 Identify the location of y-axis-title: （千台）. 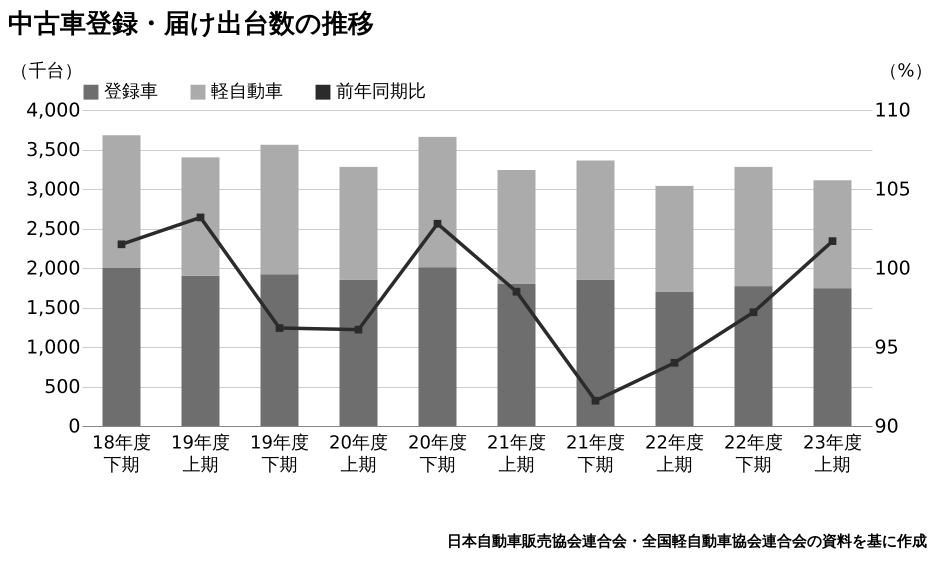
(46, 71).